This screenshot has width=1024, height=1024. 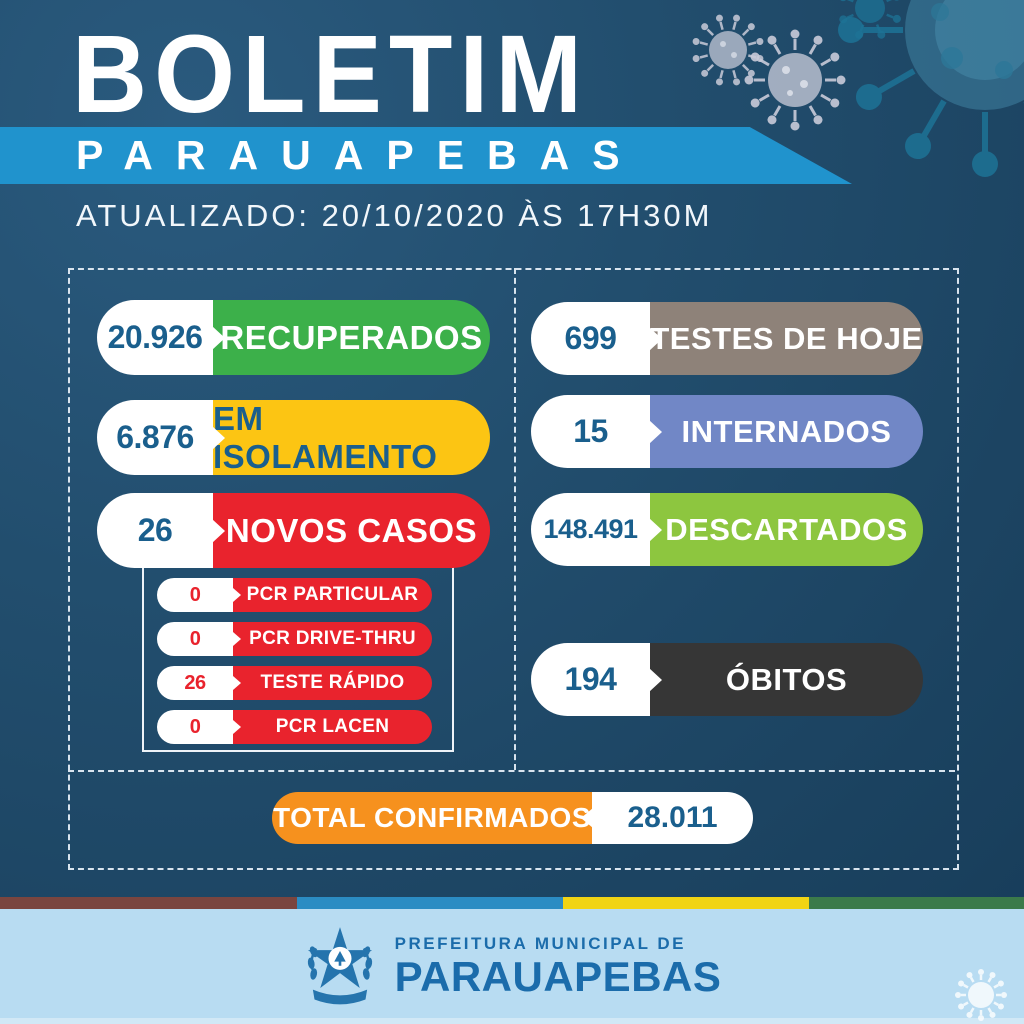 I want to click on breakdown-value: 26, so click(x=195, y=683).